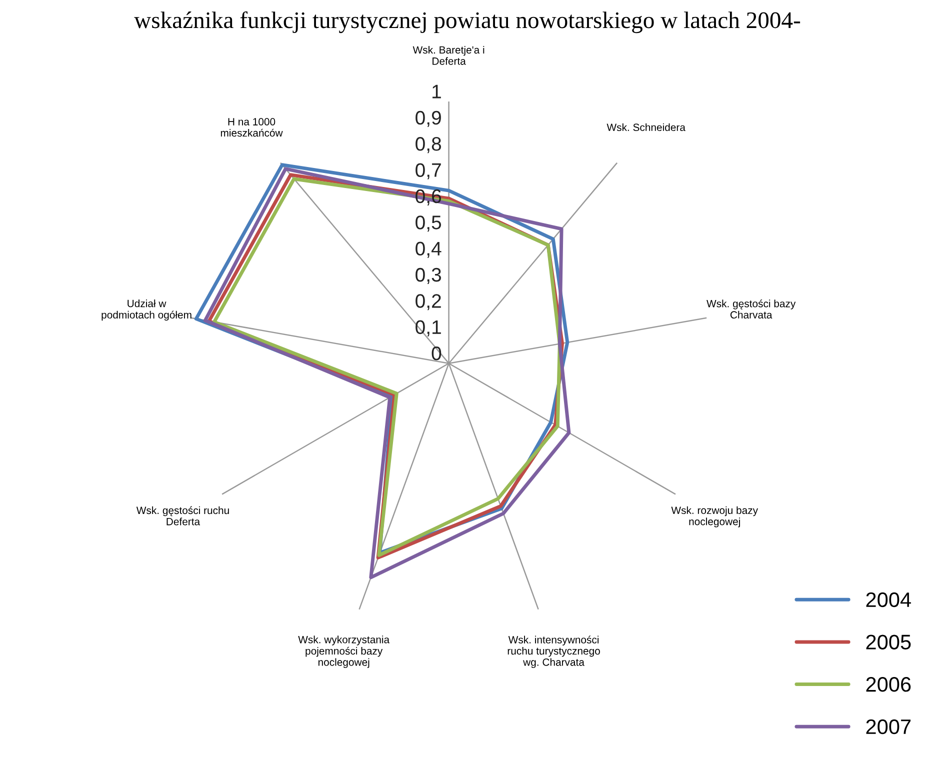  I want to click on y-tick-label: 0,2, so click(428, 302).